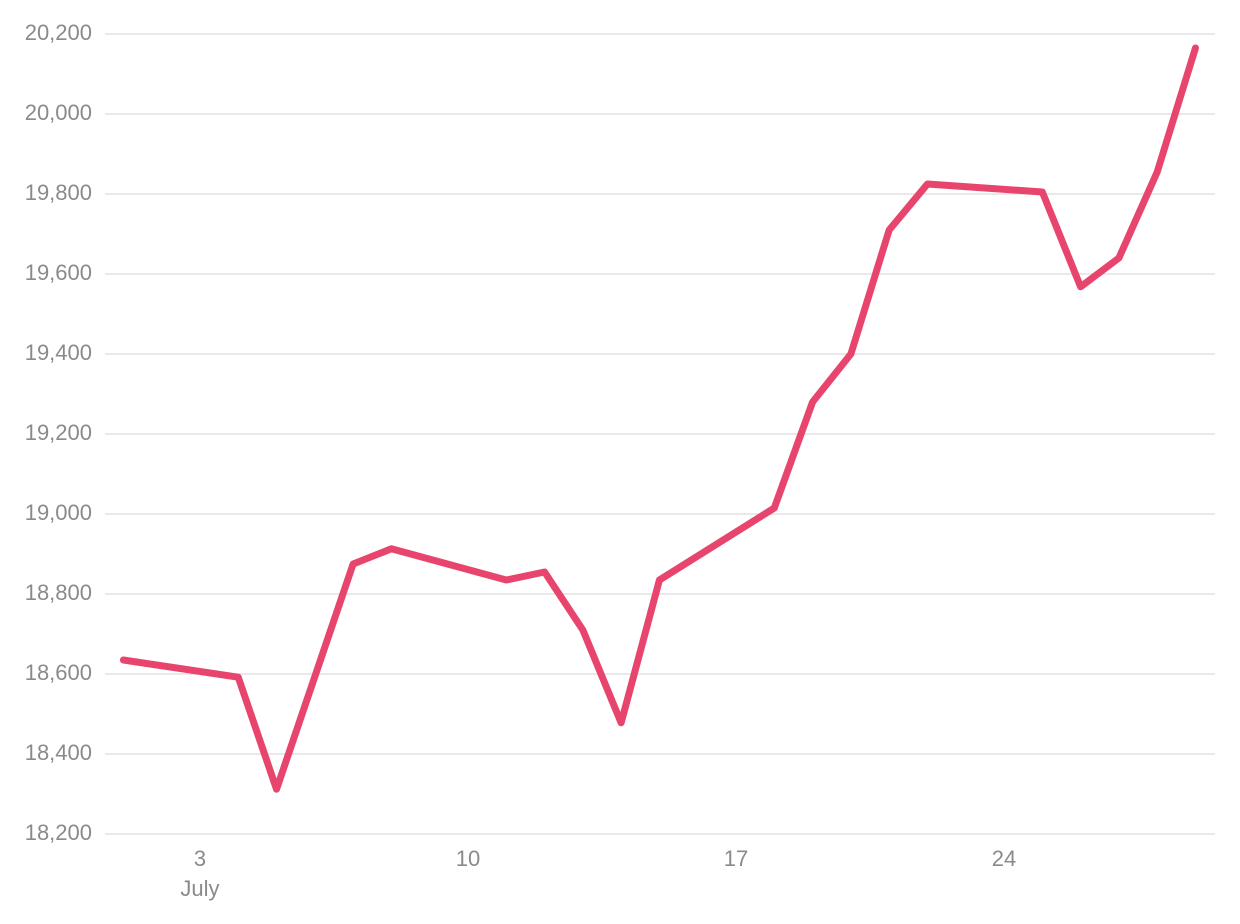 The image size is (1240, 924). What do you see at coordinates (468, 858) in the screenshot?
I see `x-tick-label: 10` at bounding box center [468, 858].